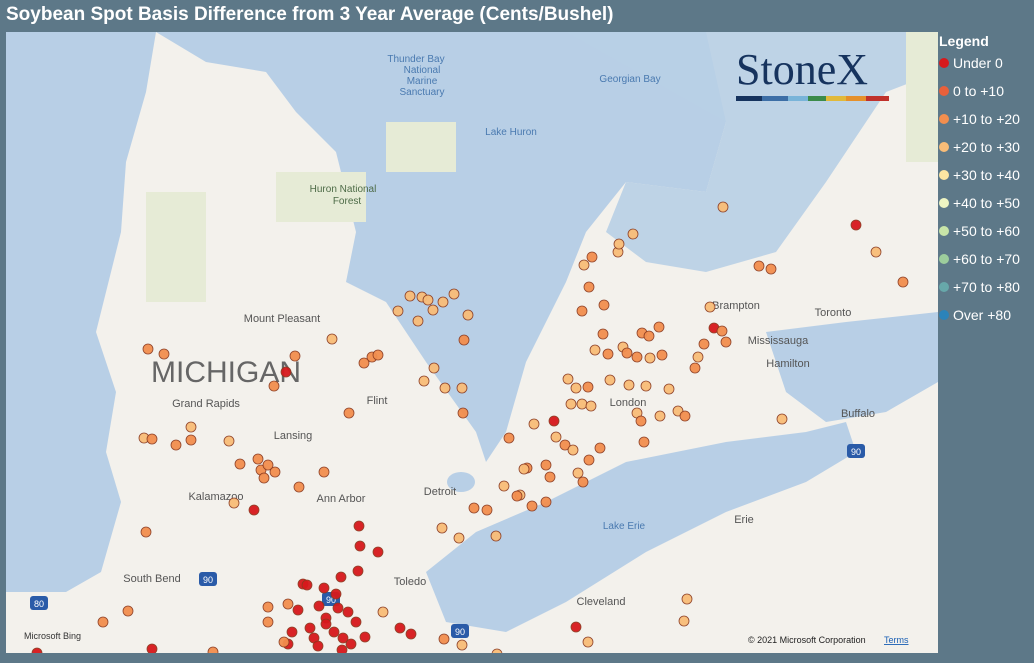 This screenshot has height=663, width=1034. I want to click on legend-label: Over +80, so click(982, 315).